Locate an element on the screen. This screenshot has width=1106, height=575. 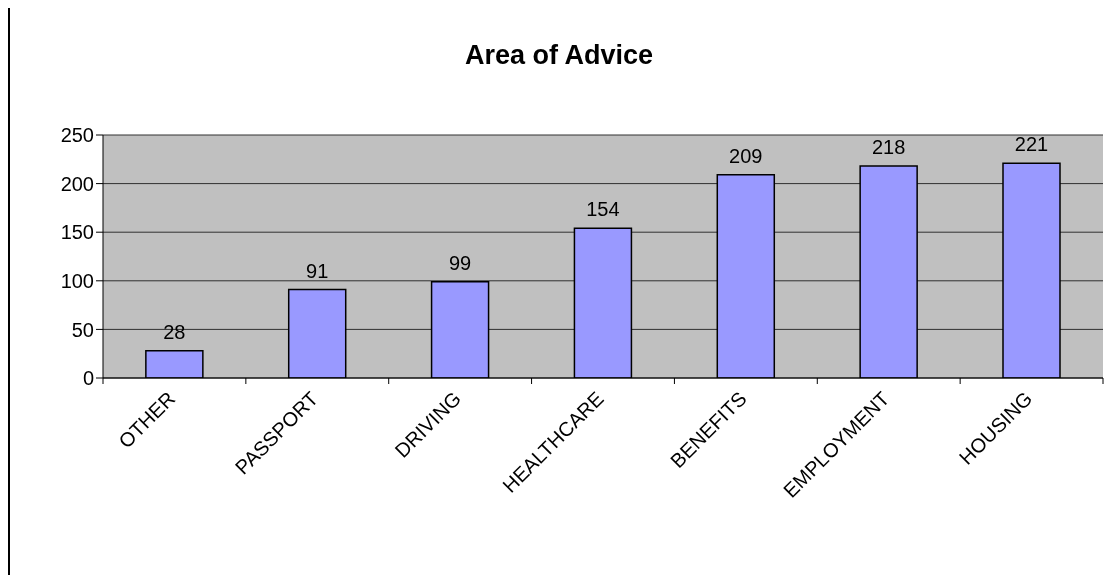
y-tick-label: 200 is located at coordinates (77, 183).